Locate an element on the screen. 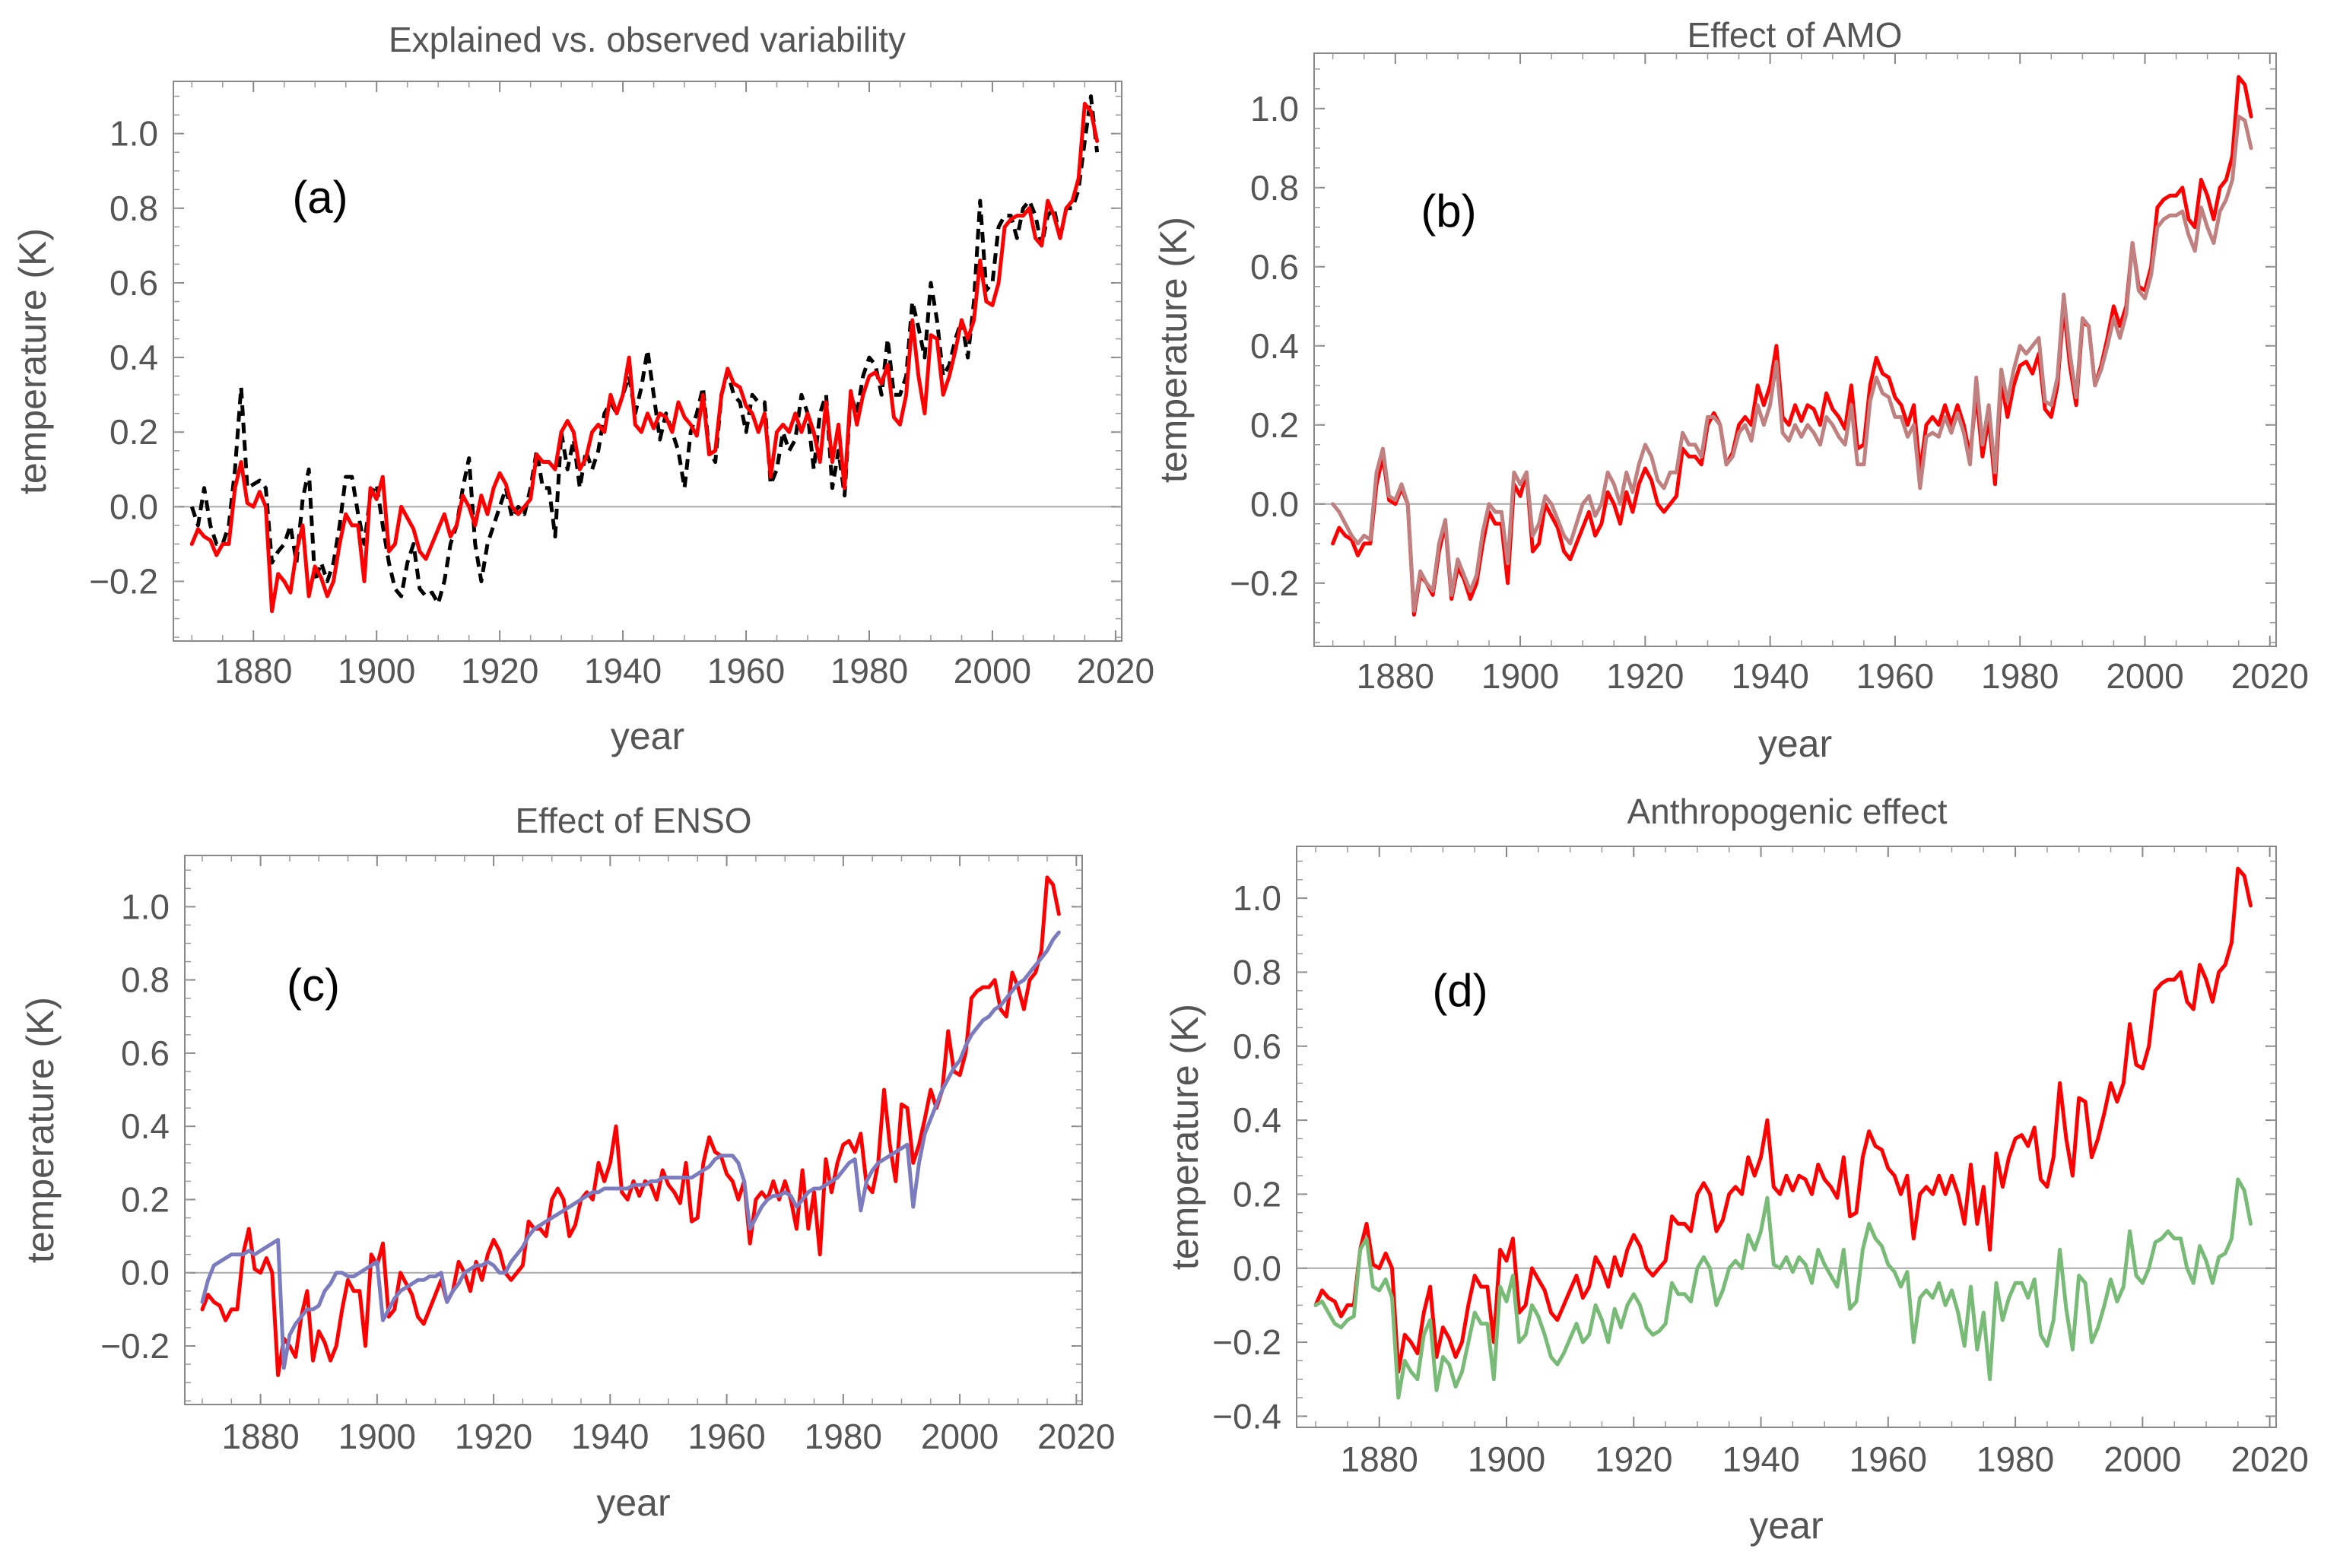  series-observed-line is located at coordinates (644, 350).